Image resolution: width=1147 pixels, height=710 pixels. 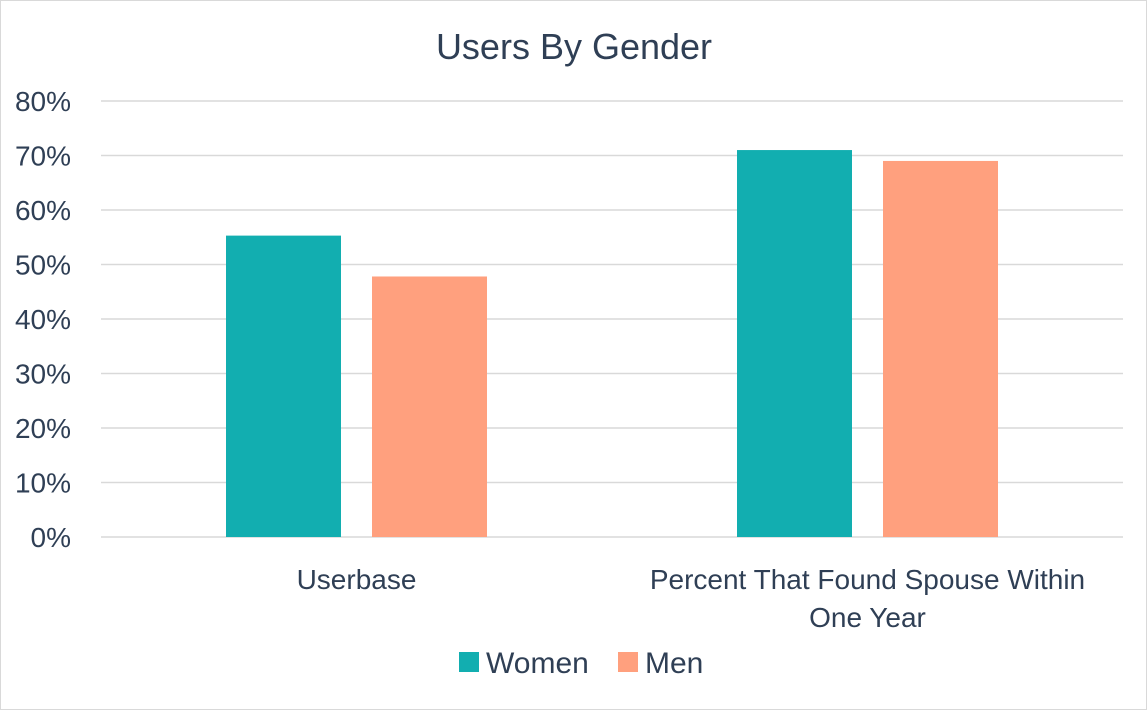 I want to click on y-tick-label: 30%, so click(x=43, y=374).